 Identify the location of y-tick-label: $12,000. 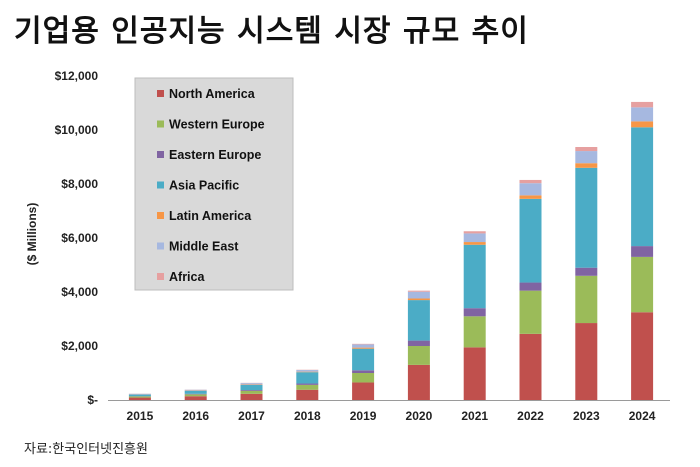
(77, 76).